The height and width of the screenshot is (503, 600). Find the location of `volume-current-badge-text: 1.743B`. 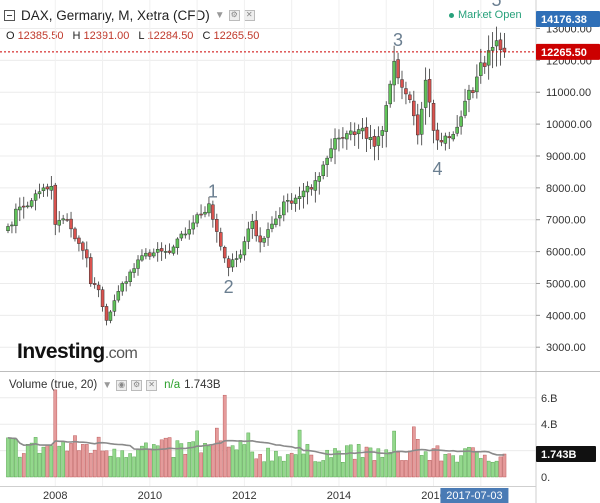

volume-current-badge-text: 1.743B is located at coordinates (559, 455).